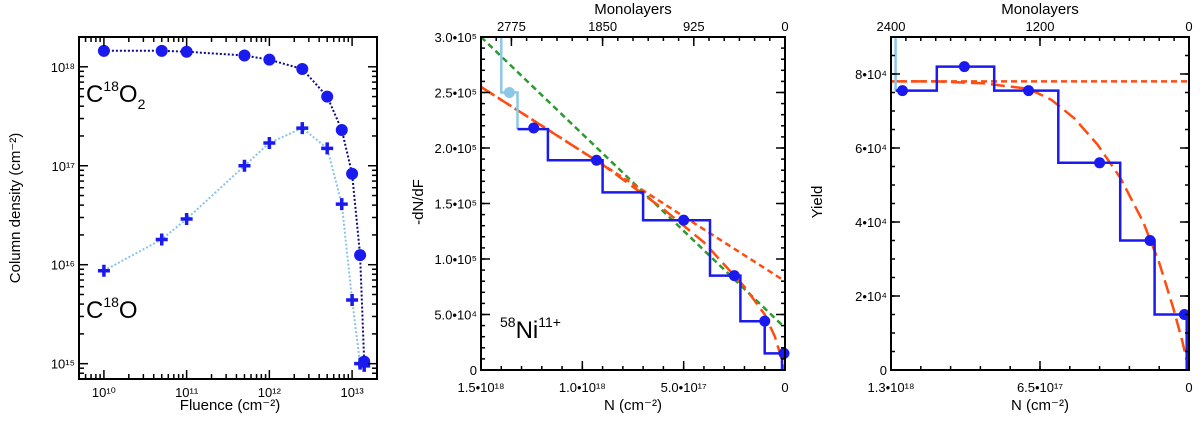 This screenshot has width=1200, height=425. I want to click on annotation-c18o: C18O, so click(112, 309).